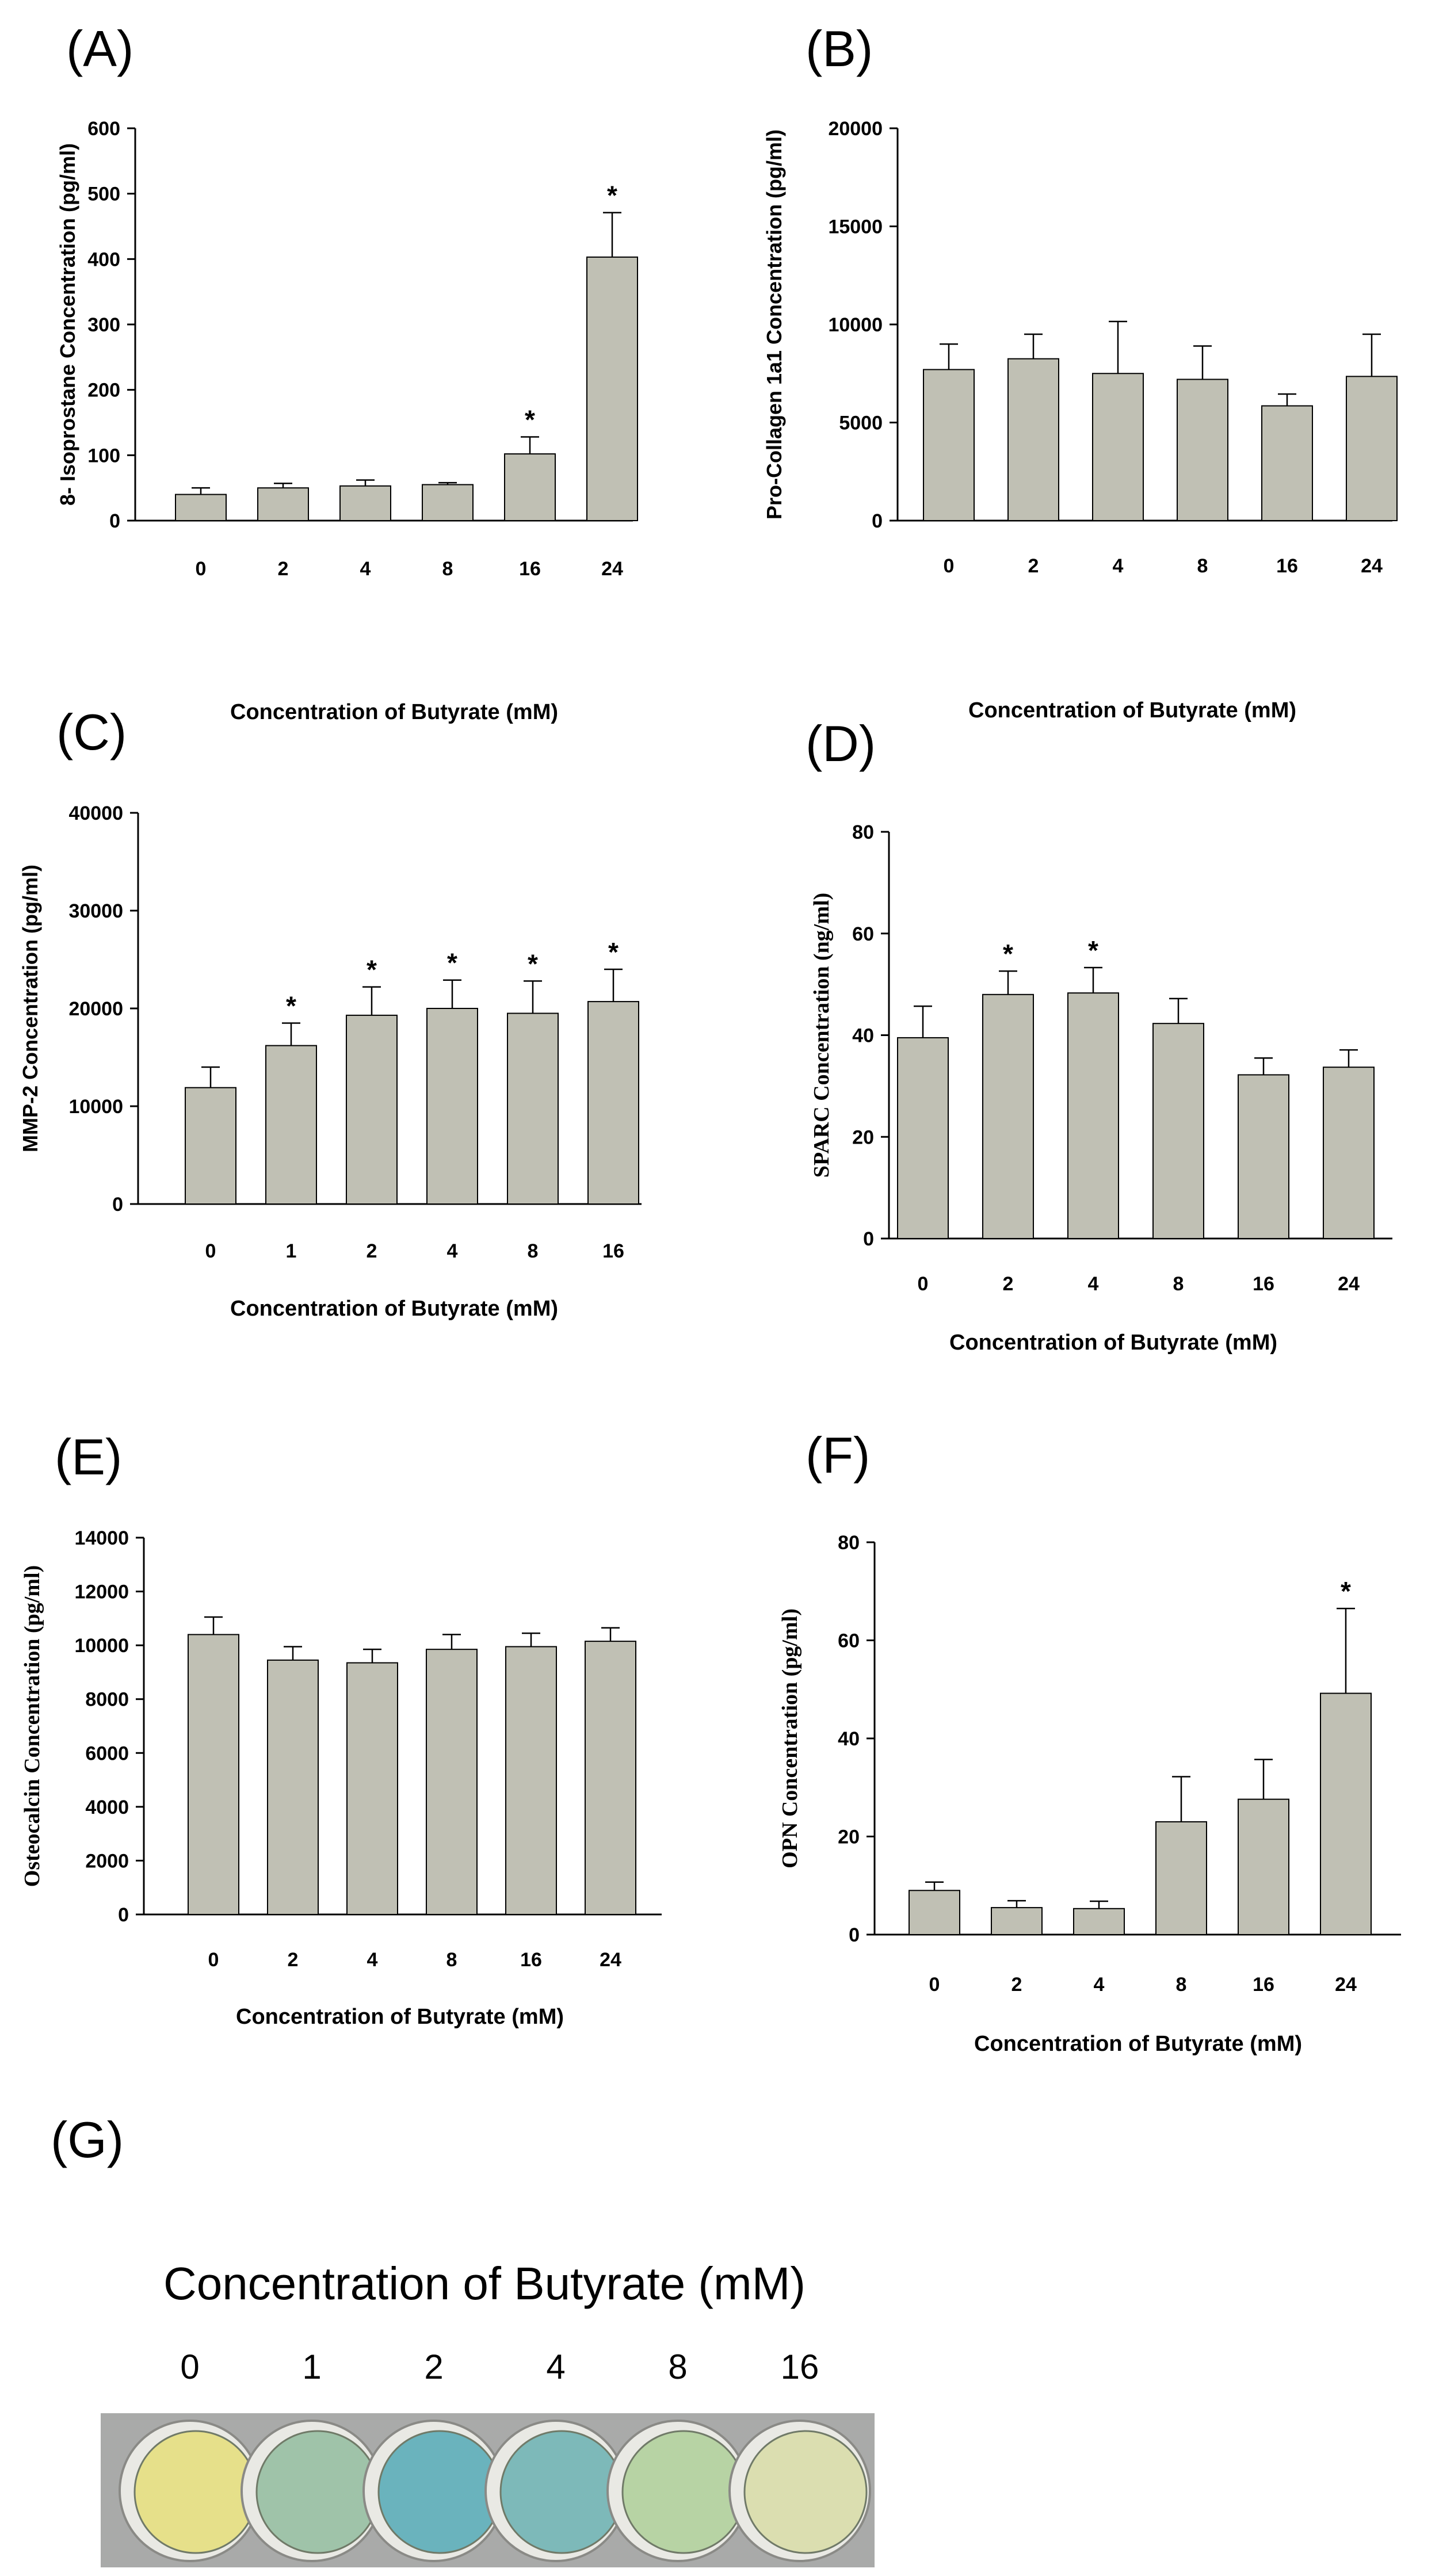 The image size is (1439, 2576). I want to click on panel-a-ytick-label: 600, so click(103, 129).